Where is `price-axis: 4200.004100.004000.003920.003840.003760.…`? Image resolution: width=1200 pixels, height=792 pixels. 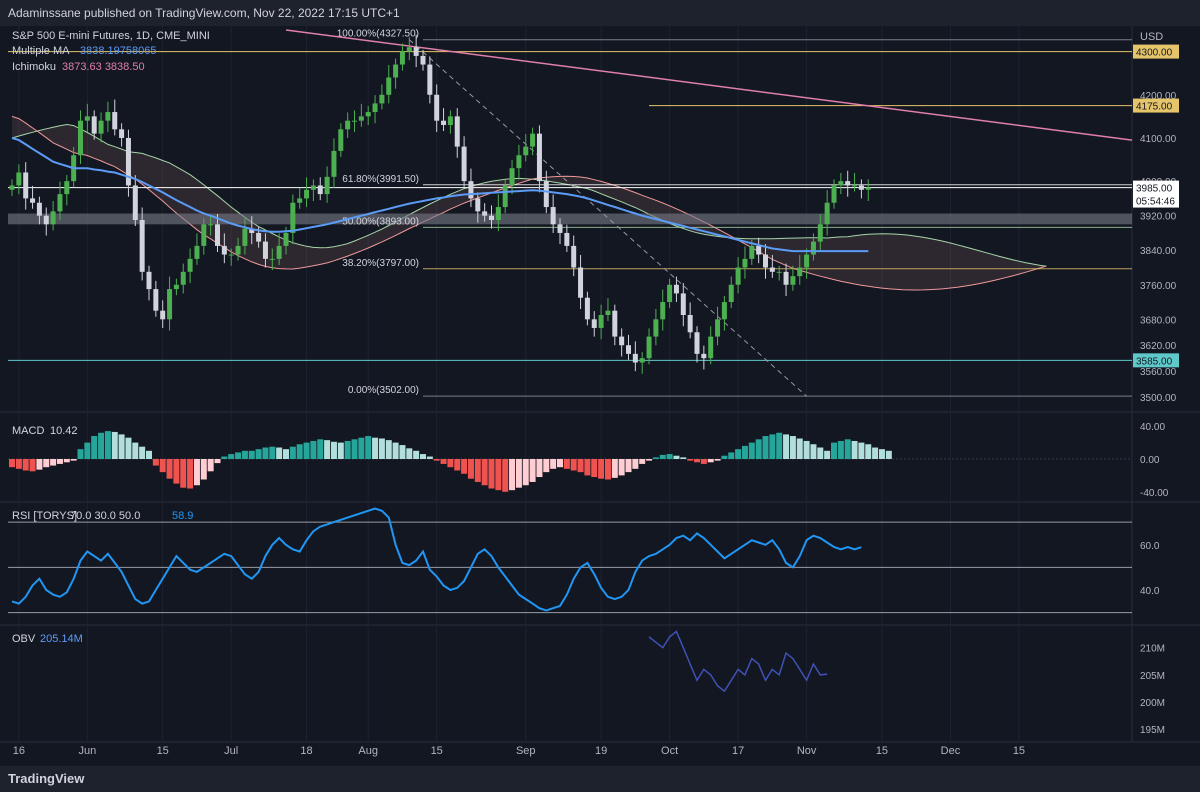
price-axis: 4200.004100.004000.003920.003840.003760.… is located at coordinates (1156, 390).